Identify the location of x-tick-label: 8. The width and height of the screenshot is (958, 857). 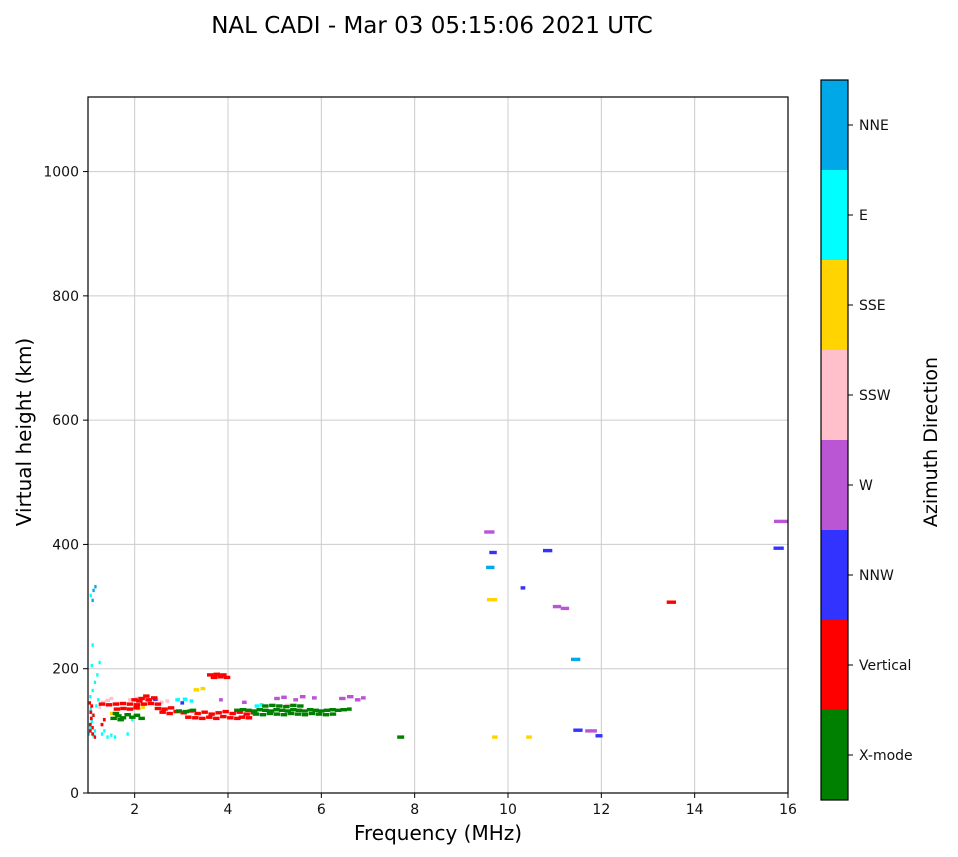
(414, 810).